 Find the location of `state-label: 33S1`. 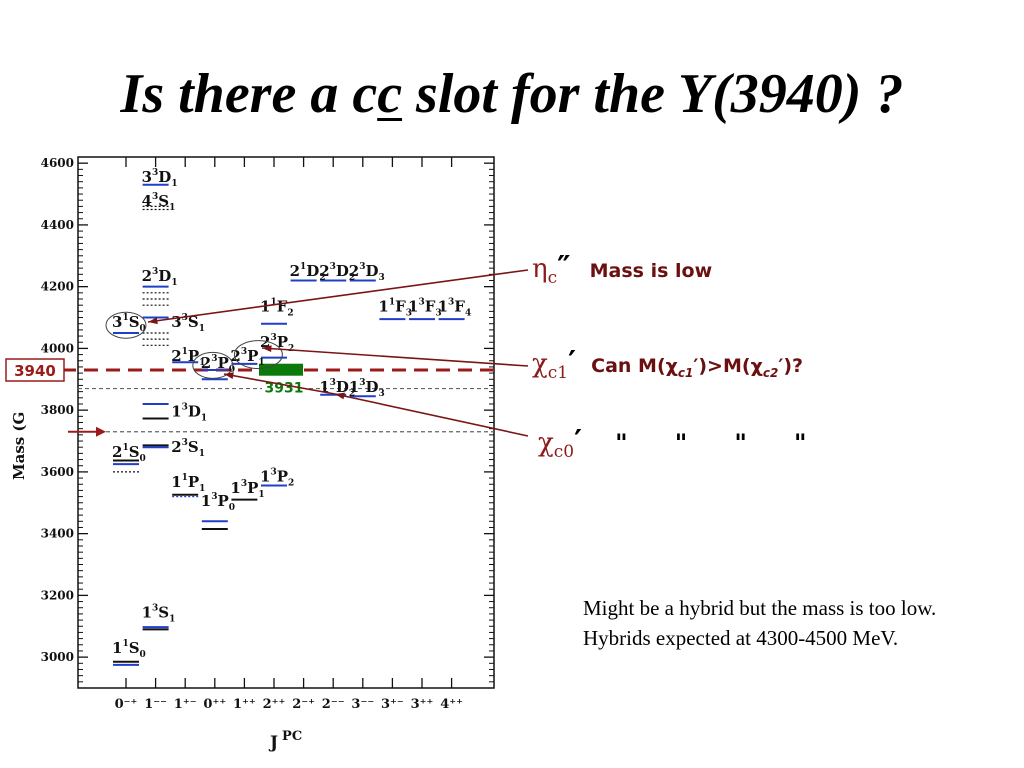

state-label: 33S1 is located at coordinates (188, 323).